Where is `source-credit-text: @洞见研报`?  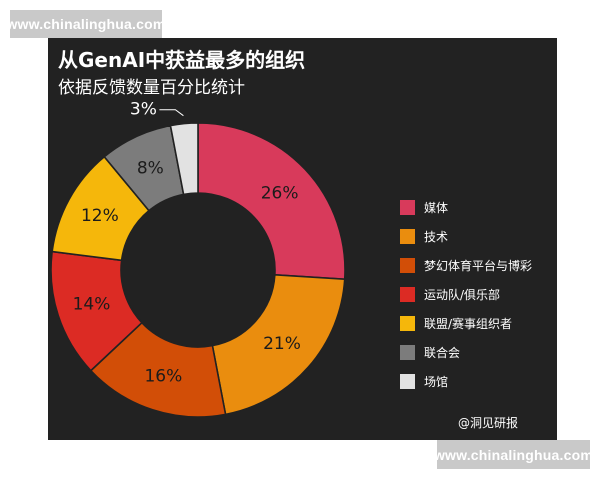
source-credit-text: @洞见研报 is located at coordinates (488, 423).